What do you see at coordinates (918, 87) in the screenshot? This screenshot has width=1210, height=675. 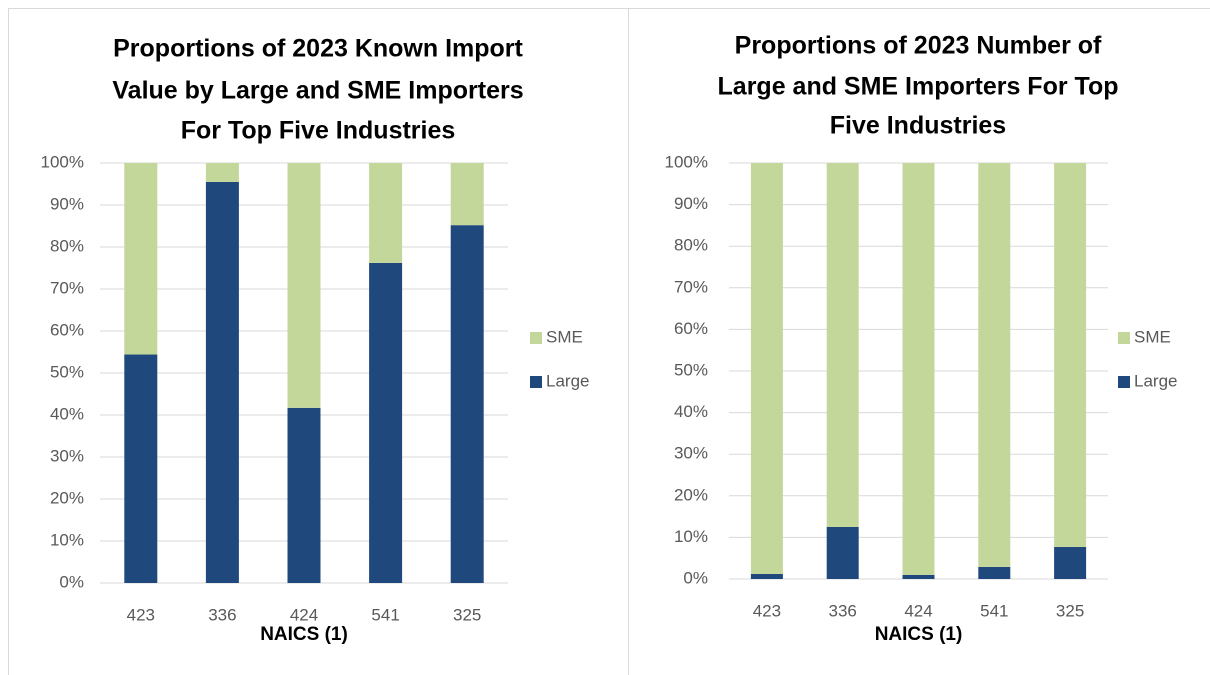 I see `chart-title: Large and SME Importers For Top` at bounding box center [918, 87].